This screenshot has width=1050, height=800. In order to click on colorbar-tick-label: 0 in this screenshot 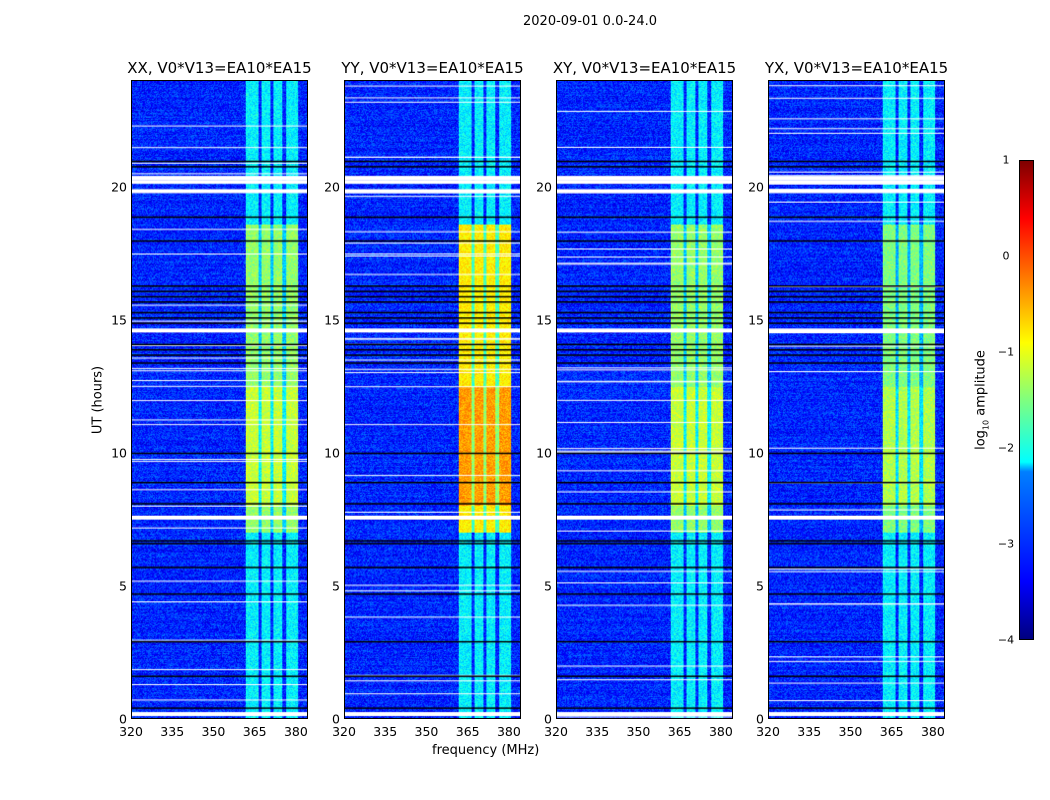, I will do `click(1006, 256)`.